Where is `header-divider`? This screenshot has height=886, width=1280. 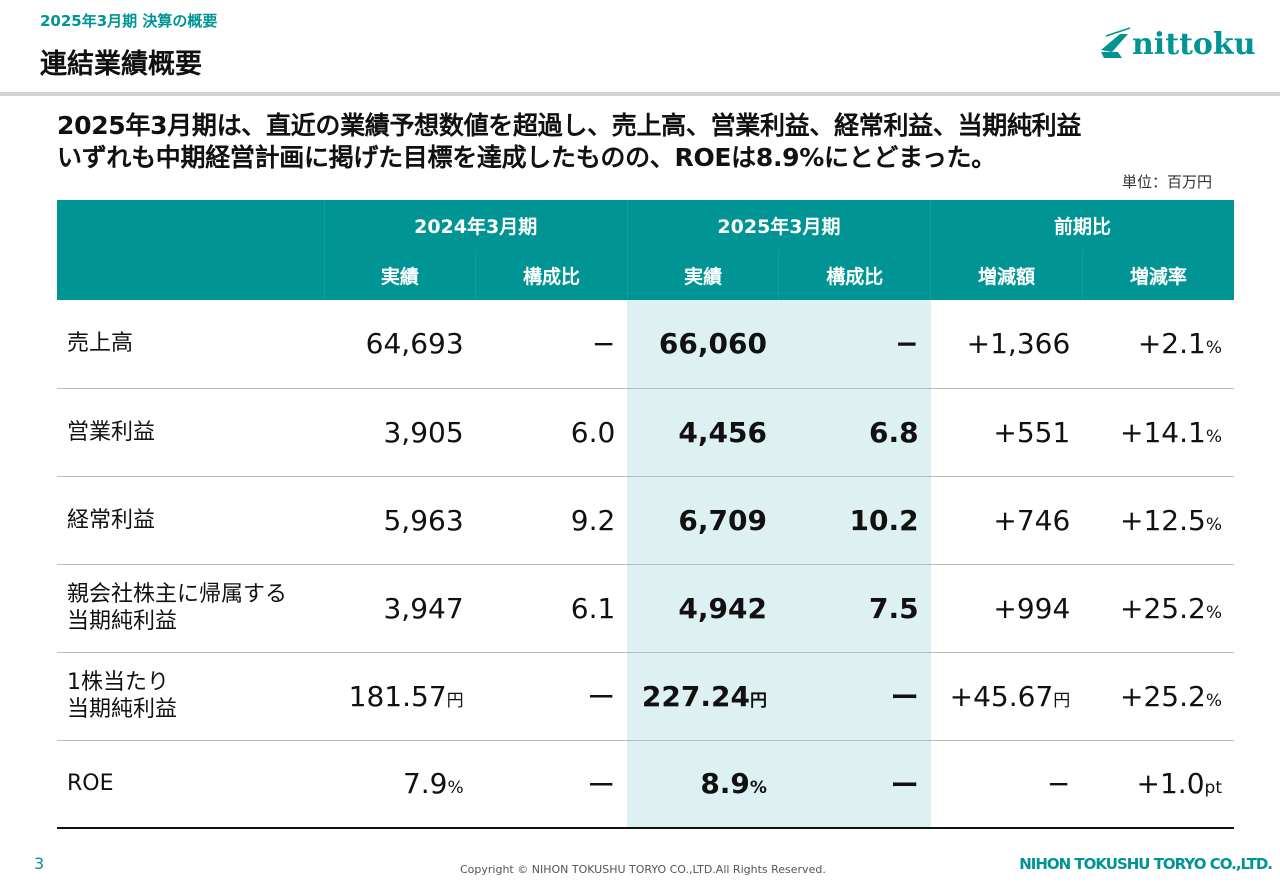 header-divider is located at coordinates (640, 94).